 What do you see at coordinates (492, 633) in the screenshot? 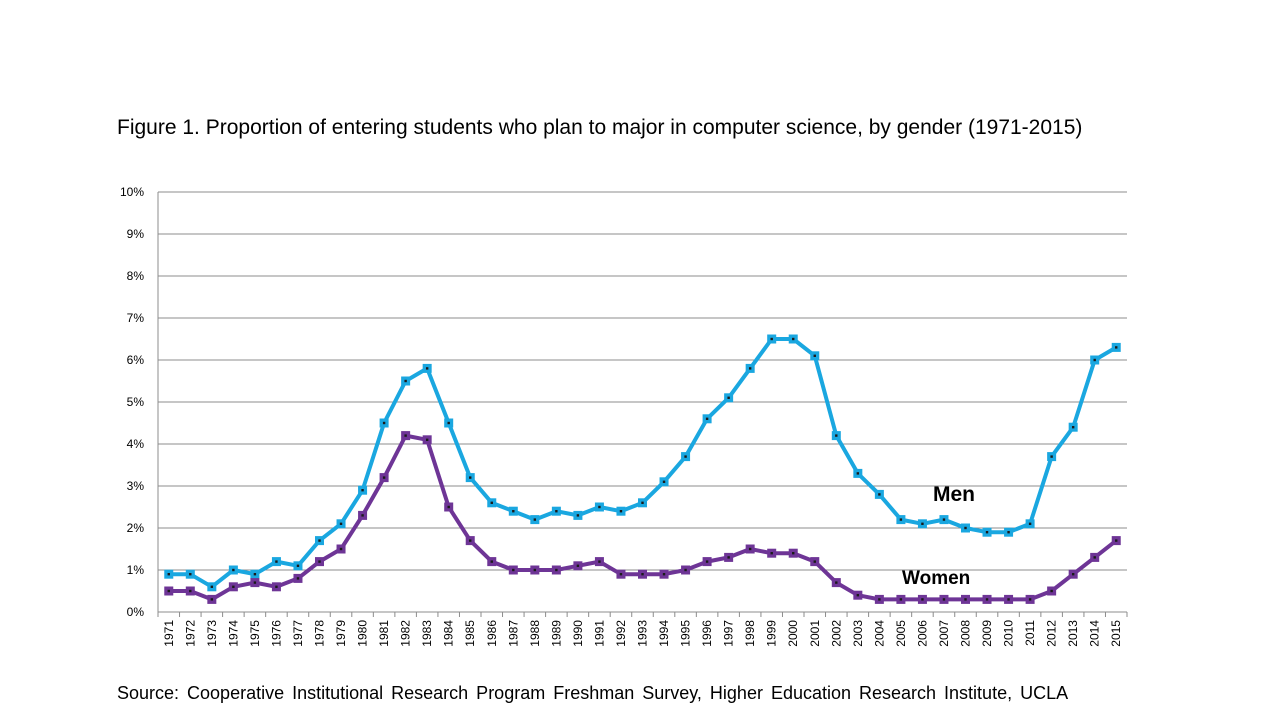
I see `x-tick-label: 1986` at bounding box center [492, 633].